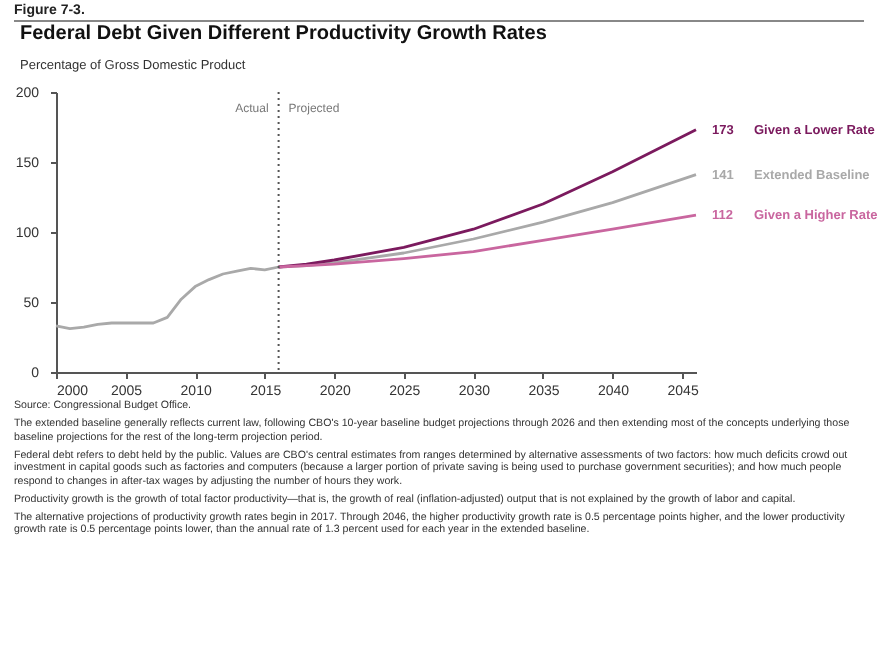  What do you see at coordinates (284, 34) in the screenshot?
I see `chart-title: Federal Debt Given Different Productivity Growth Rates` at bounding box center [284, 34].